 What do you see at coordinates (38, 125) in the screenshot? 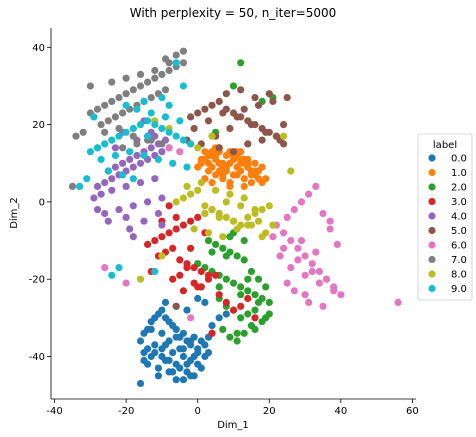
I see `y-tick-label: 20` at bounding box center [38, 125].